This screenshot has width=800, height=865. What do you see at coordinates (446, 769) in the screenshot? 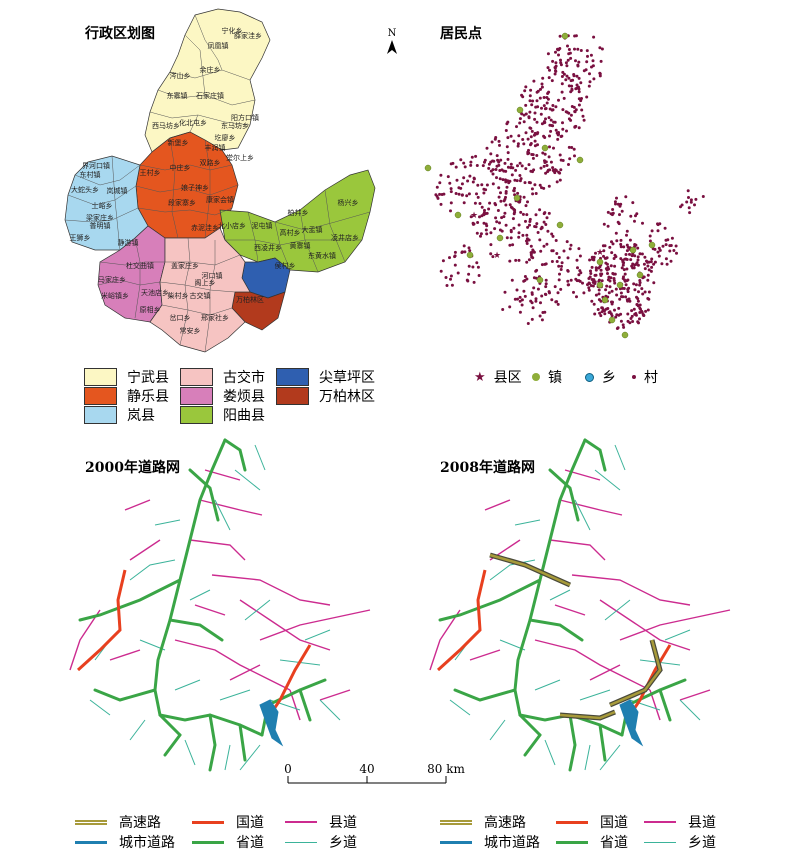
I see `scale-tick-80: 80 km` at bounding box center [446, 769].